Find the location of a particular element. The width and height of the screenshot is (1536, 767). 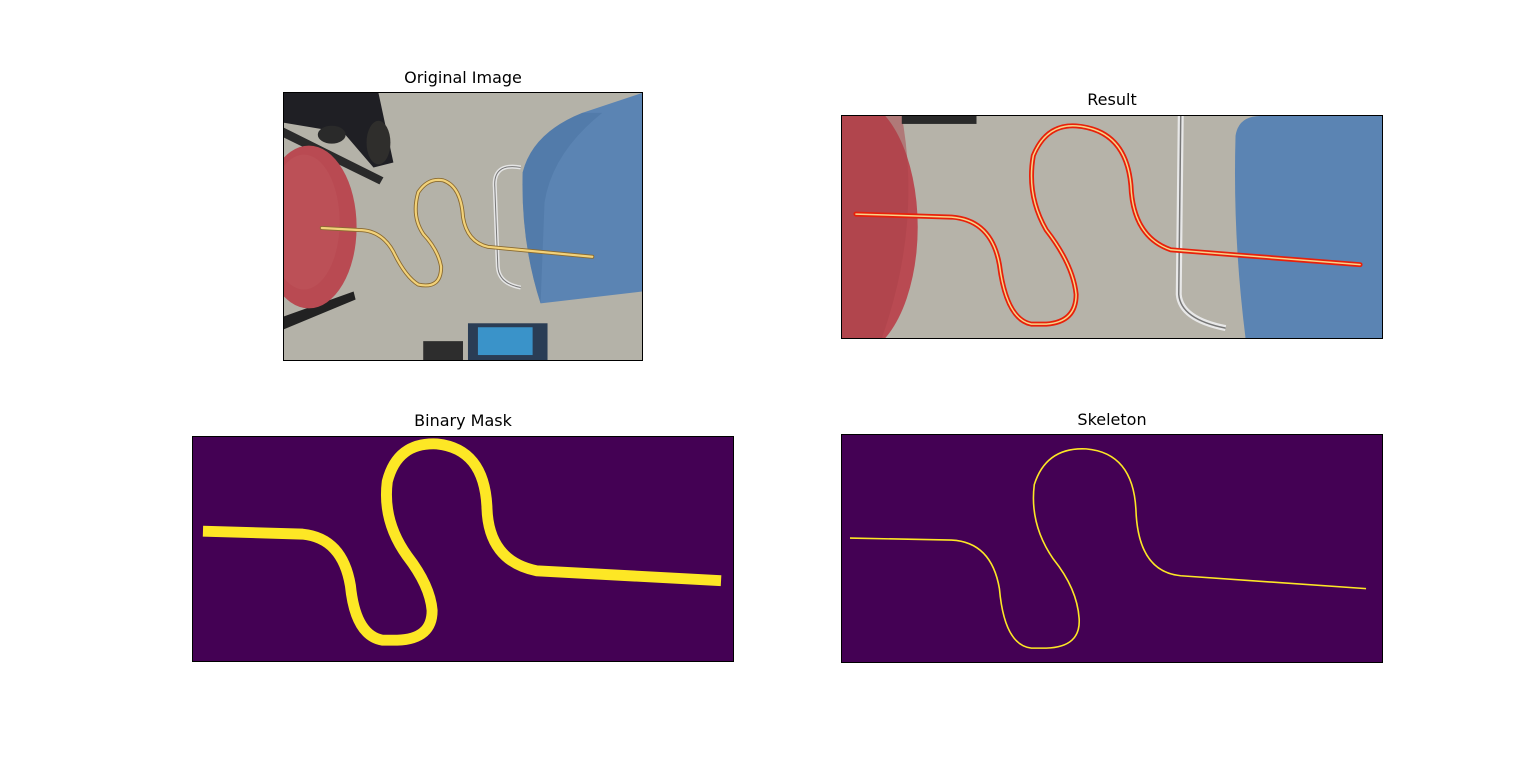

mask-foreground is located at coordinates (462, 542).